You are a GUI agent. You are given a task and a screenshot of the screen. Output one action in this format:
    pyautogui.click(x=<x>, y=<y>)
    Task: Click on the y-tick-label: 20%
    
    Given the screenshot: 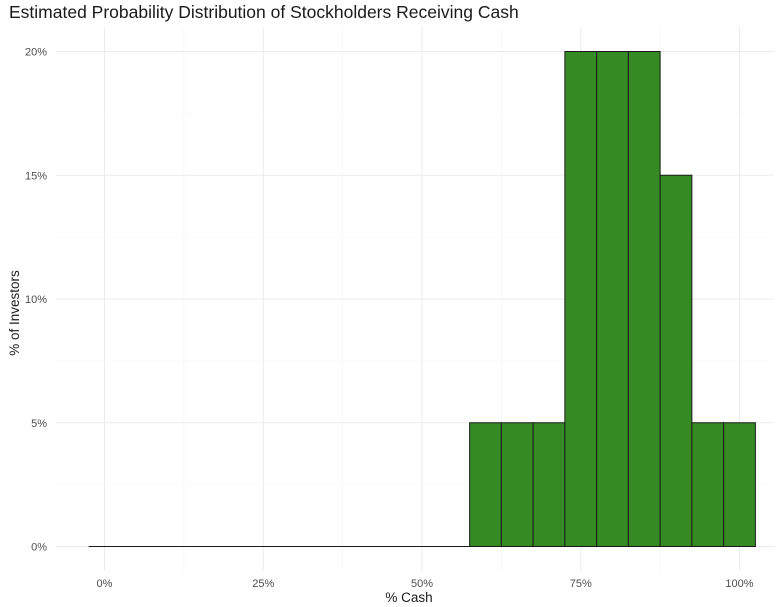 What is the action you would take?
    pyautogui.click(x=36, y=53)
    